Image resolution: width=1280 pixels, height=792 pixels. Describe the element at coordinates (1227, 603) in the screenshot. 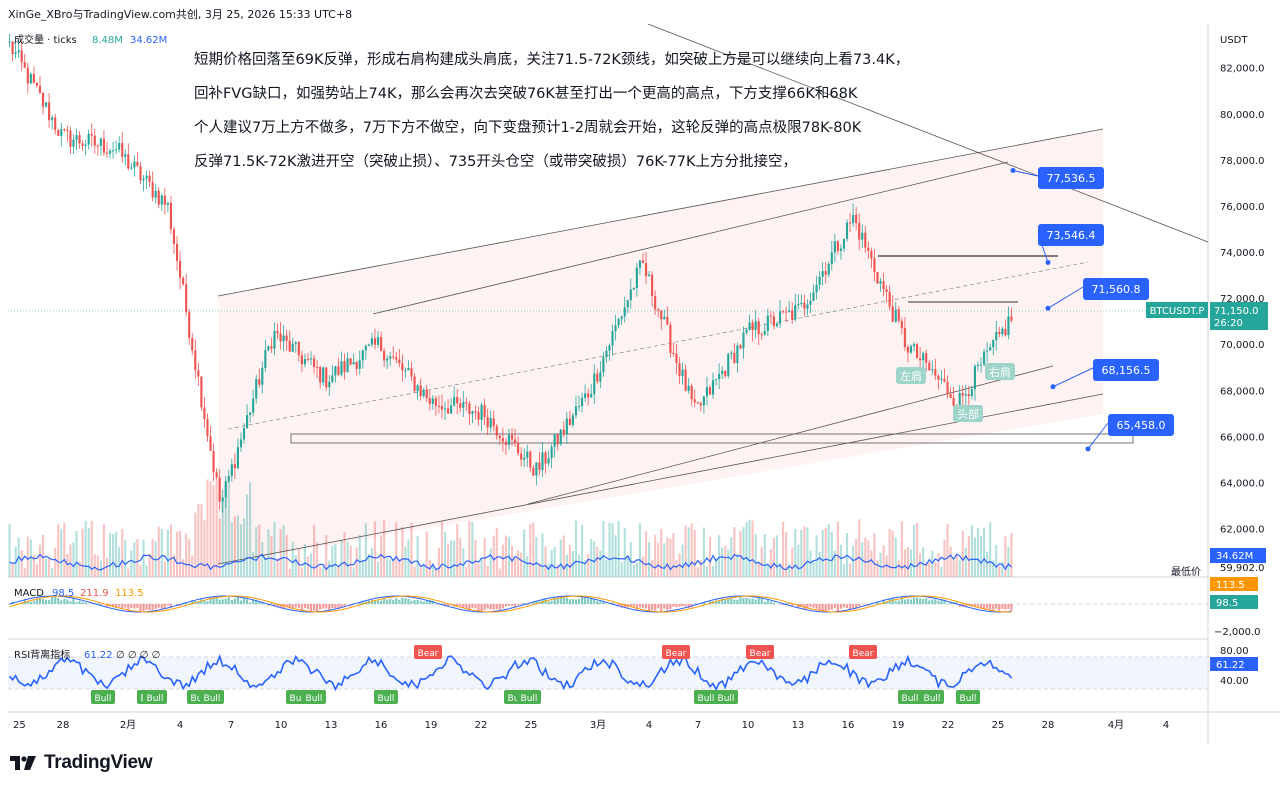

I see `macd-tag2: 98.5` at that location.